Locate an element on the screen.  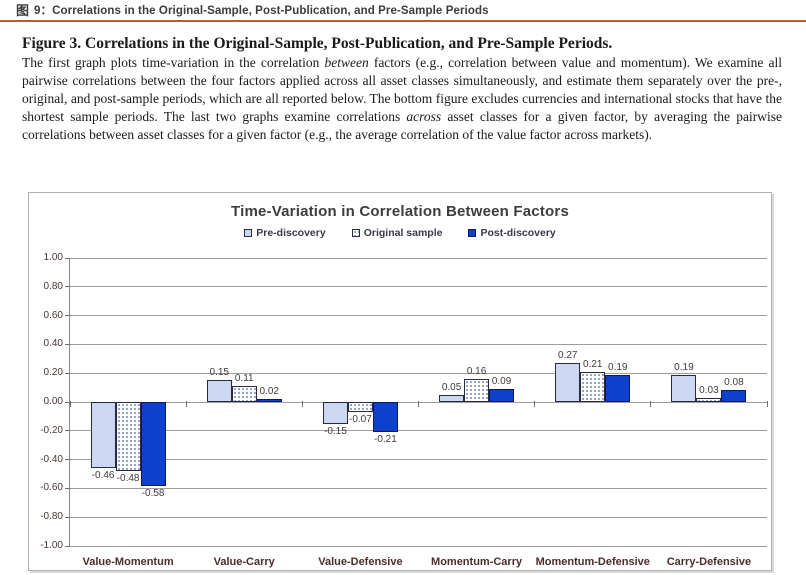
category-label: Momentum-Carry is located at coordinates (477, 562).